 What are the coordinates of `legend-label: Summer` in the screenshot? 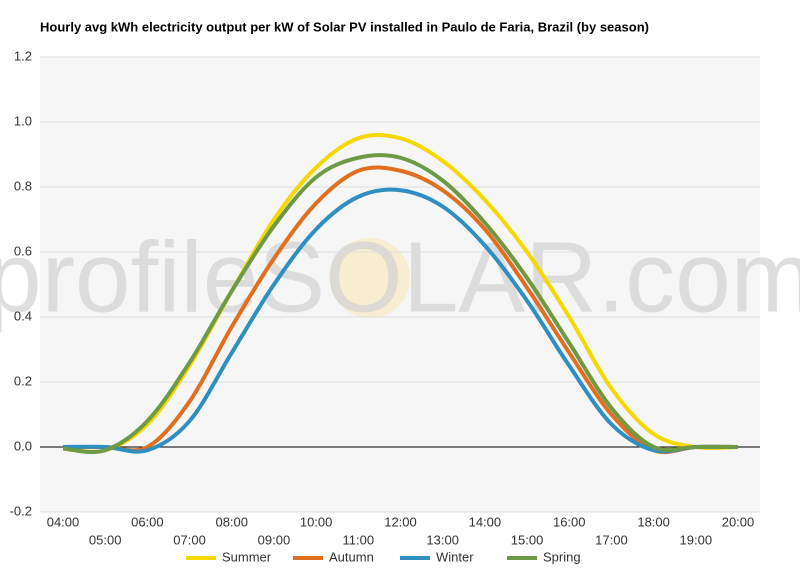 It's located at (247, 556).